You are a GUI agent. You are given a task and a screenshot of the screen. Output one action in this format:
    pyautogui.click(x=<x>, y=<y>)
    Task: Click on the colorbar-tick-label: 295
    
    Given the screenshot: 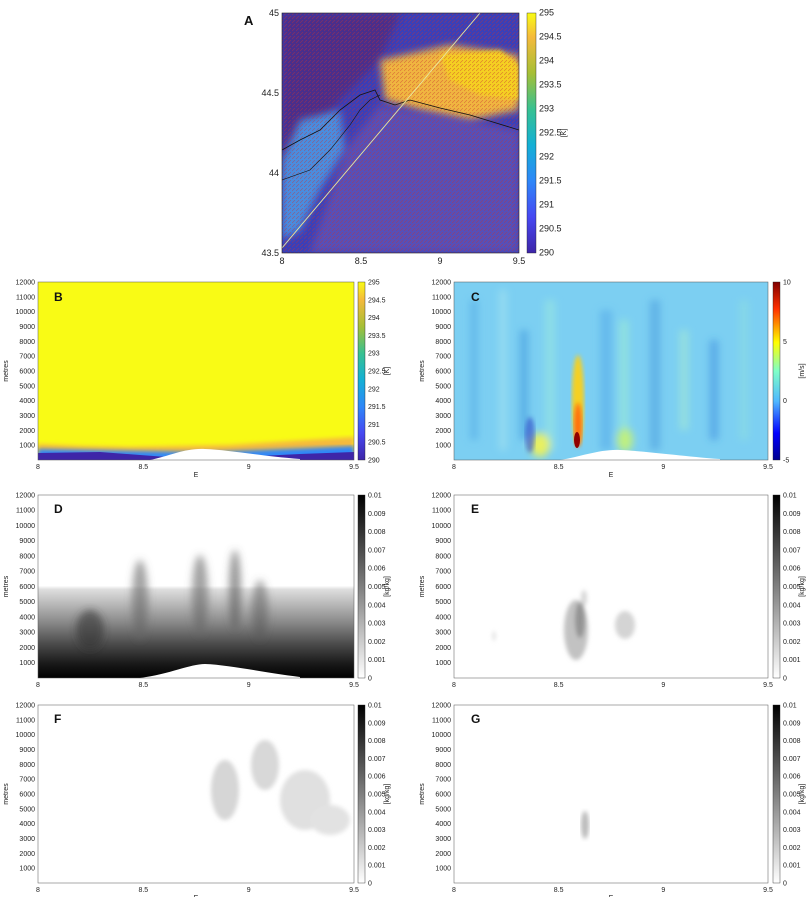 What is the action you would take?
    pyautogui.click(x=374, y=283)
    